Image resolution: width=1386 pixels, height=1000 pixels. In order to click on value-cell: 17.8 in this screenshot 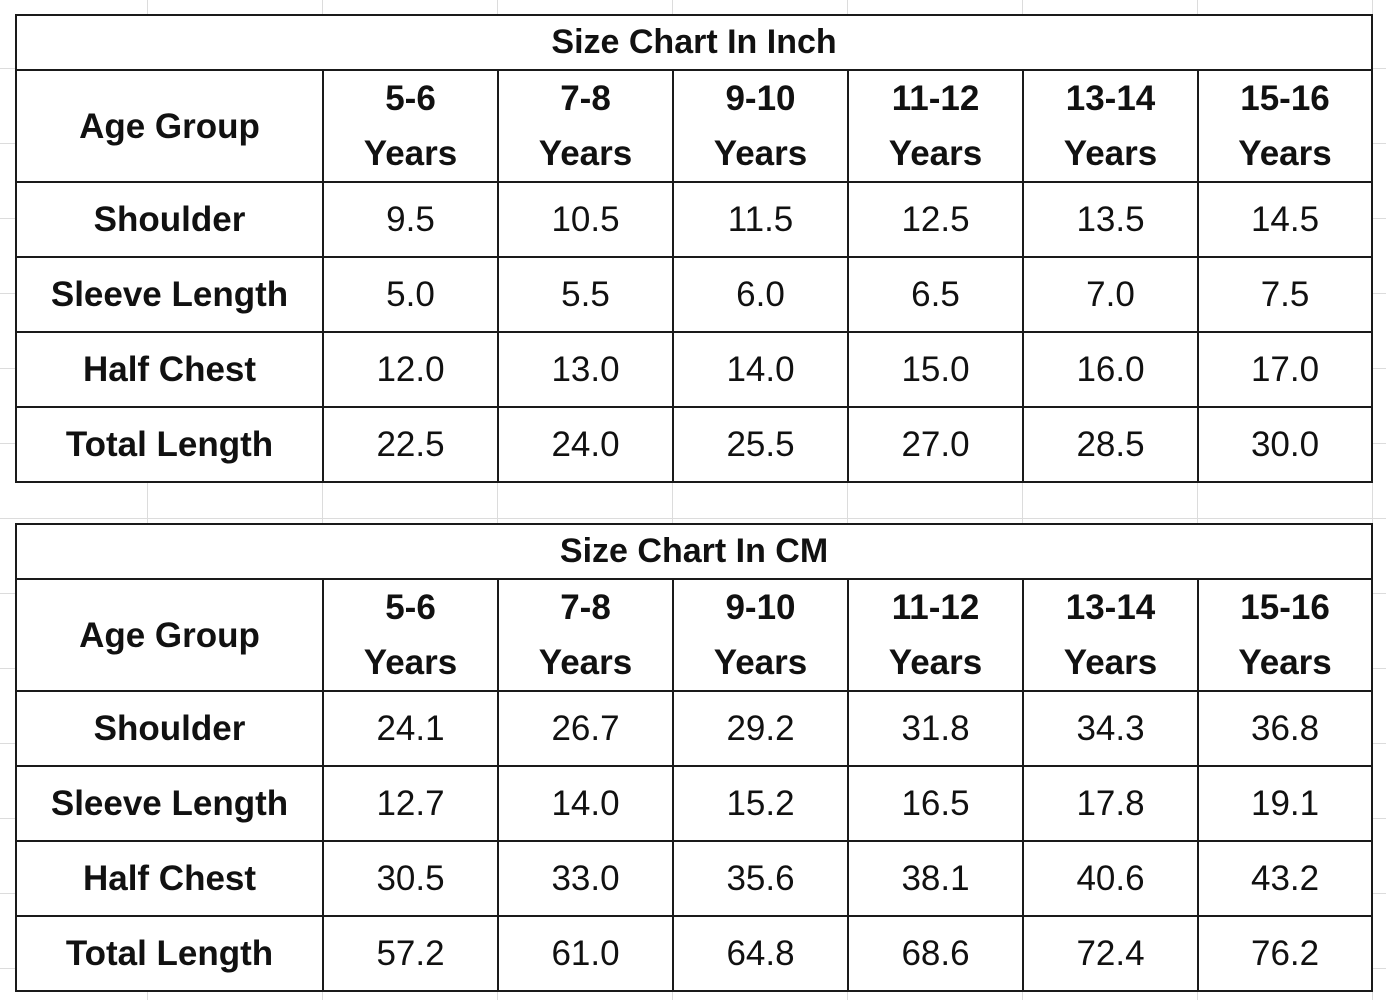, I will do `click(1110, 803)`.